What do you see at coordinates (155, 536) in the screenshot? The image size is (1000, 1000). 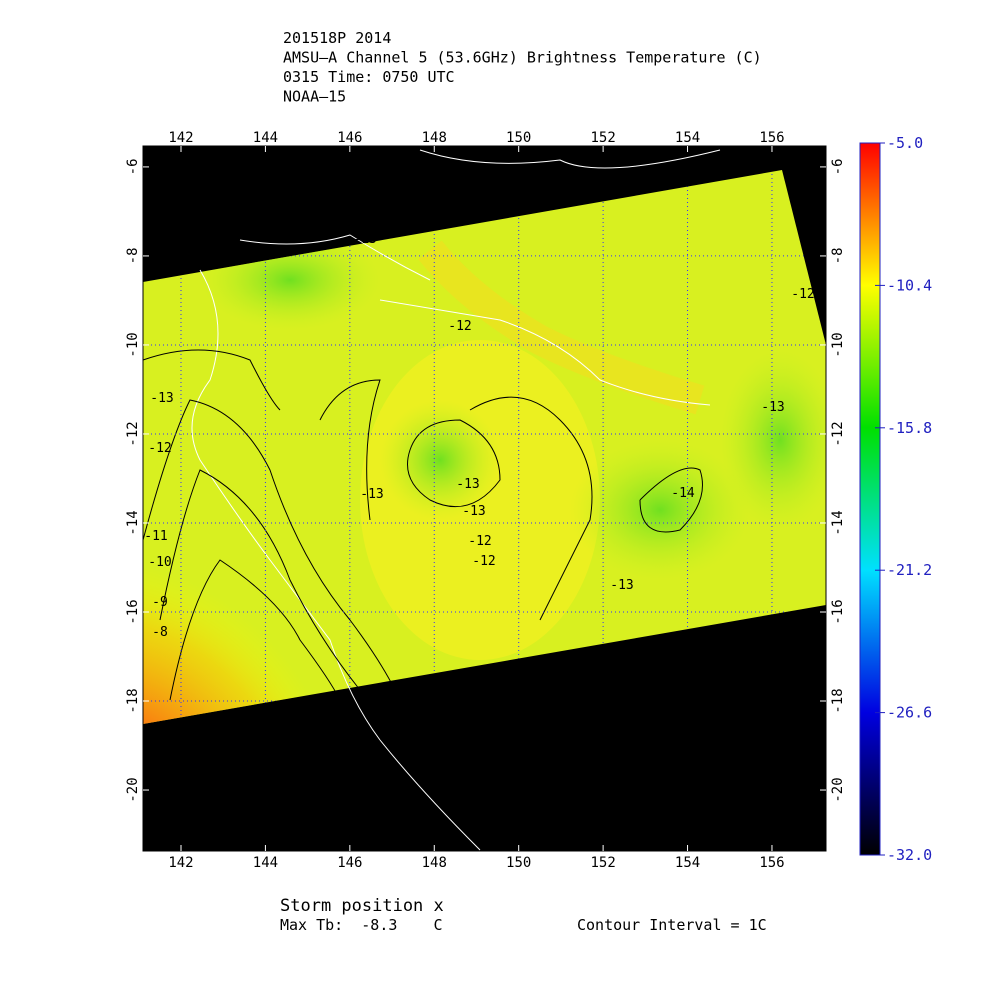 I see `contour-label: -11` at bounding box center [155, 536].